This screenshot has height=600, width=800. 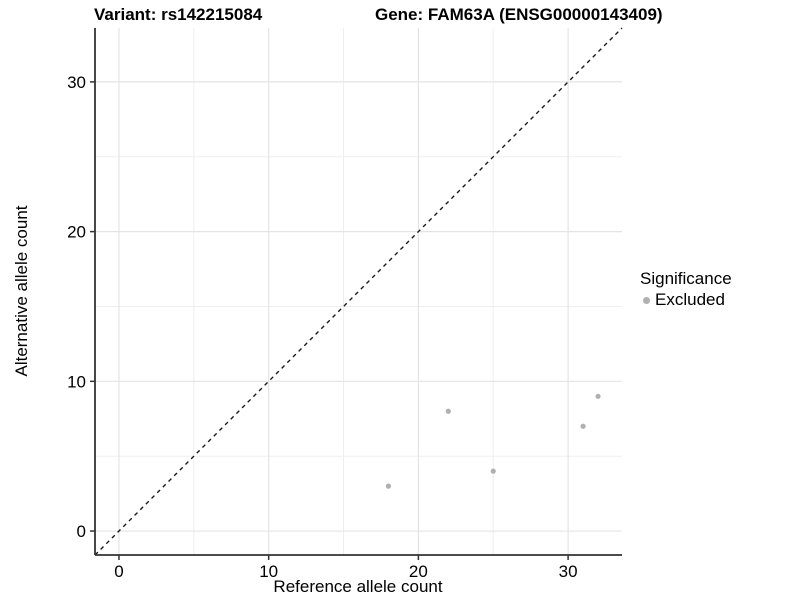 I want to click on x-axis-title: Reference allele count, so click(x=358, y=586).